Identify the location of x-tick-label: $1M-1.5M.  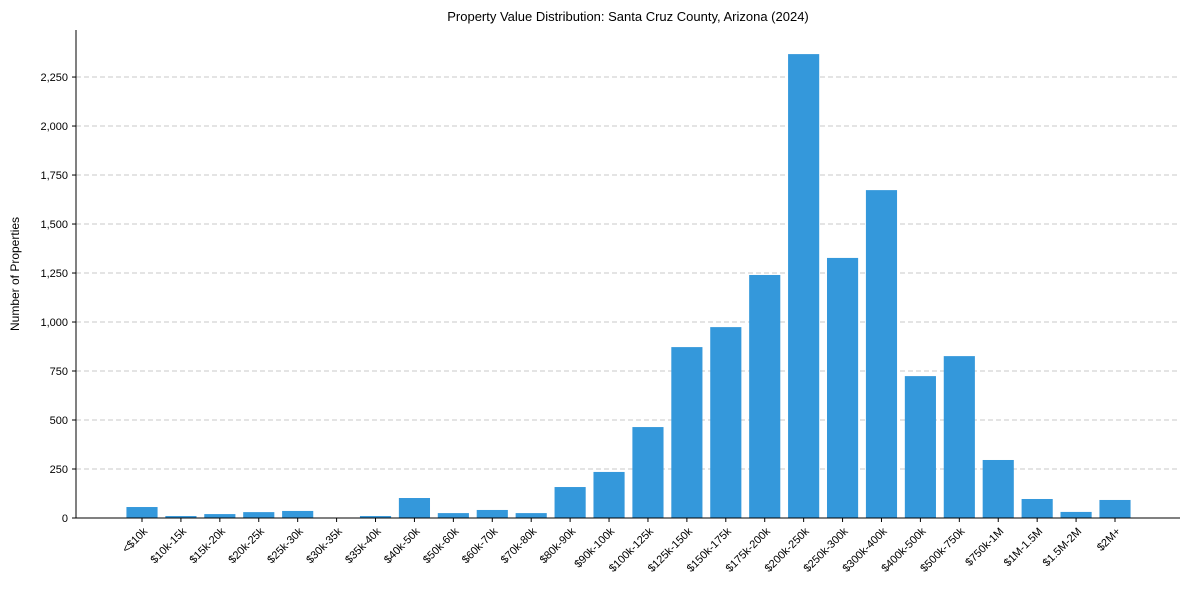
(1024, 548).